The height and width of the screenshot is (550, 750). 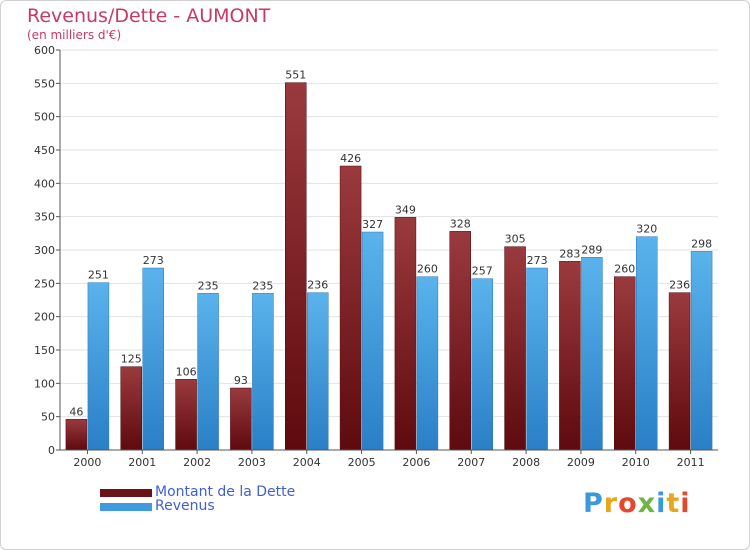 What do you see at coordinates (263, 372) in the screenshot?
I see `bar-revenus-2003` at bounding box center [263, 372].